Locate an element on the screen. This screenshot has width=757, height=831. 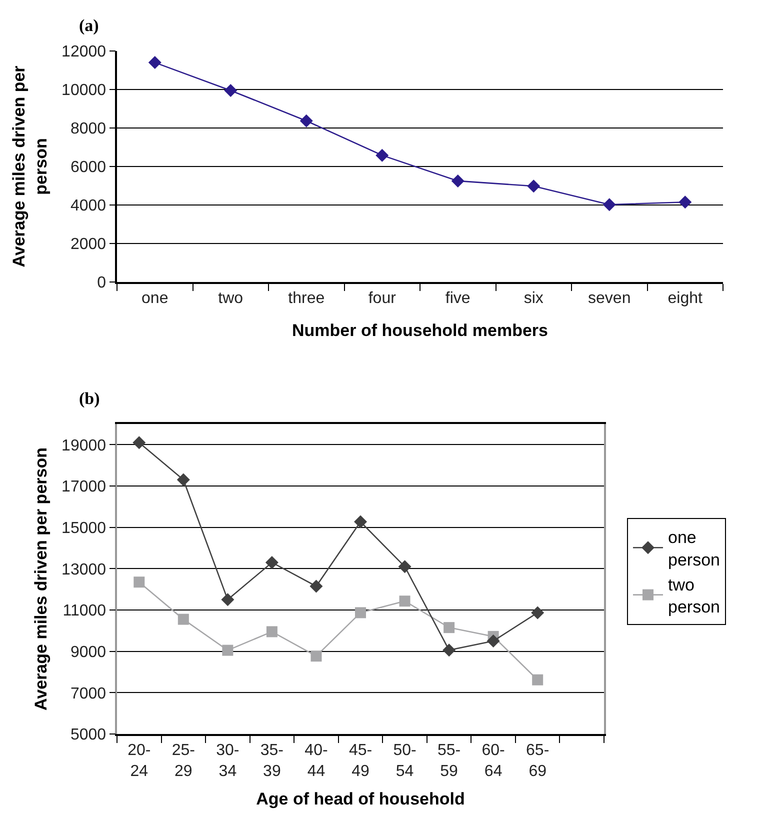
y-tick-label: 15000 is located at coordinates (84, 528).